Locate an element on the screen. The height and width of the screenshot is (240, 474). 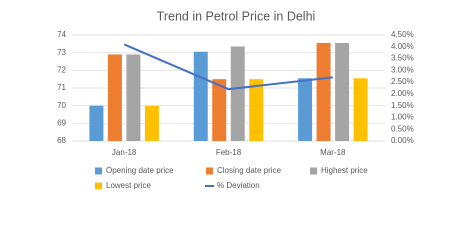
y-tick-label: 74 is located at coordinates (61, 34).